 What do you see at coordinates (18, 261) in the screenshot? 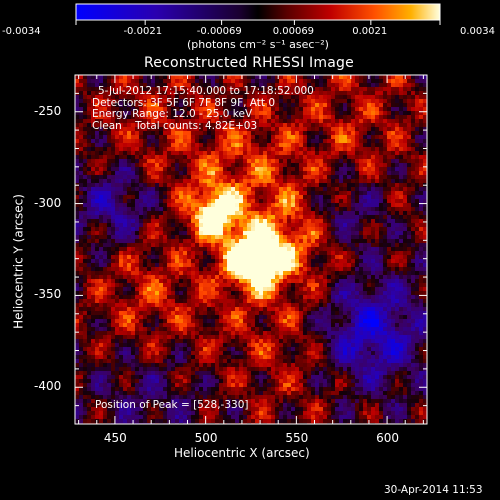
I see `y-axis-label: Heliocentric Y (arcsec)` at bounding box center [18, 261].